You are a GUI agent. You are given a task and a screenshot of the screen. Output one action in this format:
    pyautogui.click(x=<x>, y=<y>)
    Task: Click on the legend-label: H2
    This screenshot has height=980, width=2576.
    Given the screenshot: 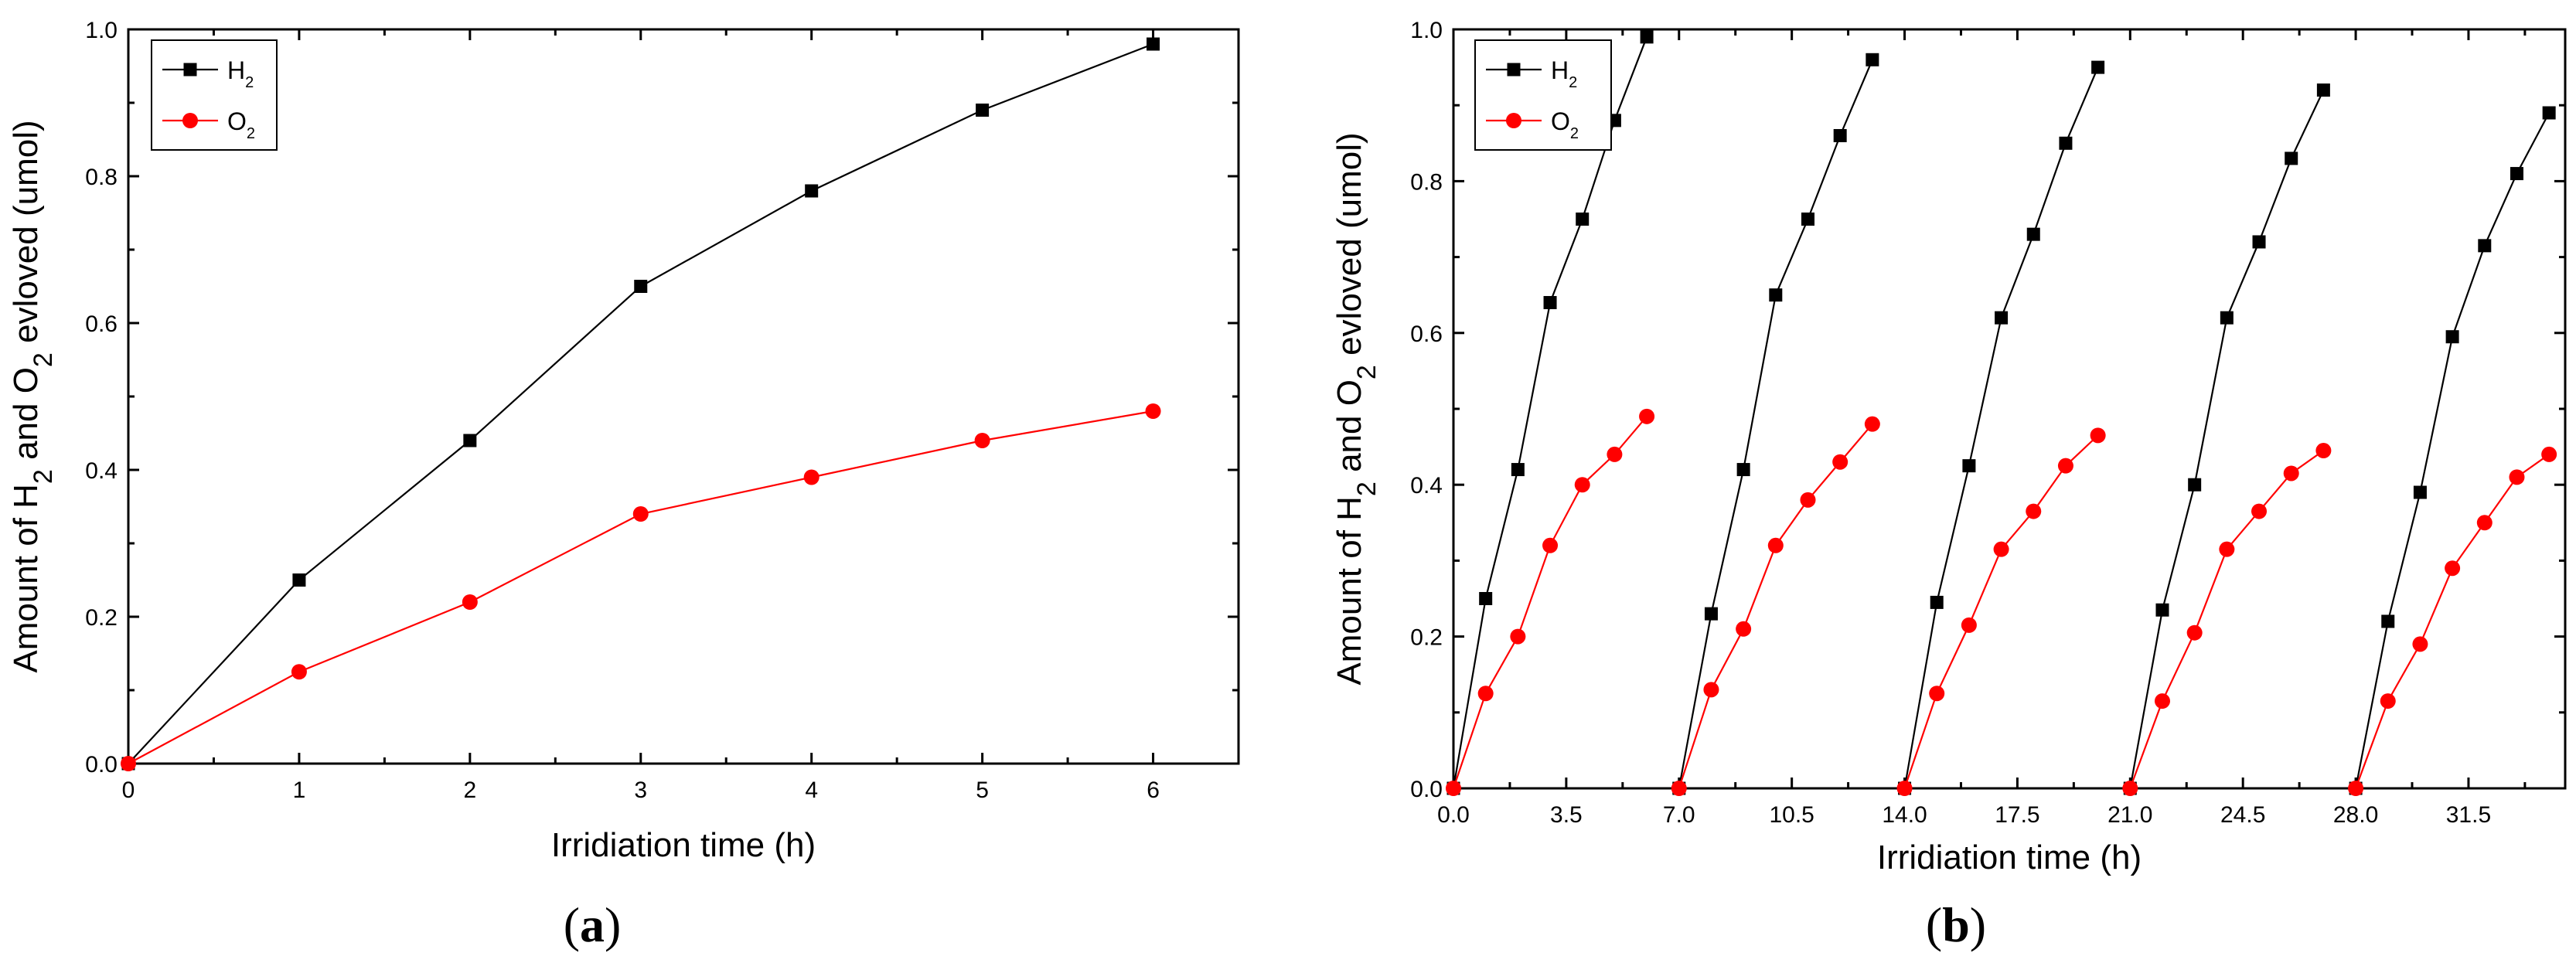 What is the action you would take?
    pyautogui.click(x=240, y=73)
    